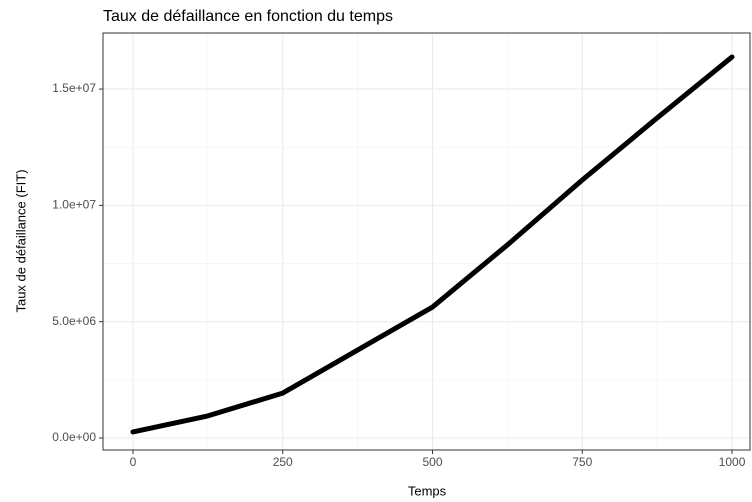 The width and height of the screenshot is (752, 502). Describe the element at coordinates (283, 462) in the screenshot. I see `x-tick-label: 250` at that location.